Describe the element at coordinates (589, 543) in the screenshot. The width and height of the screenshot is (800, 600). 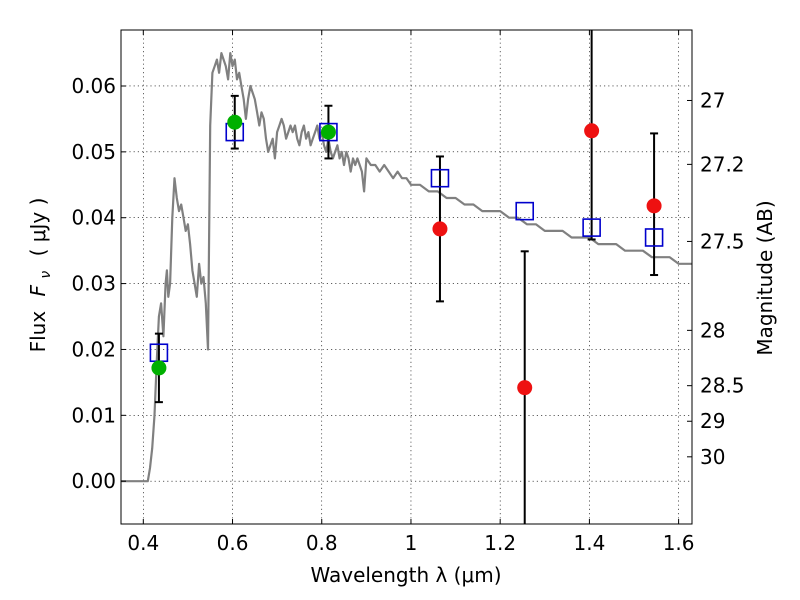
I see `x-tick-label: 1.4` at that location.